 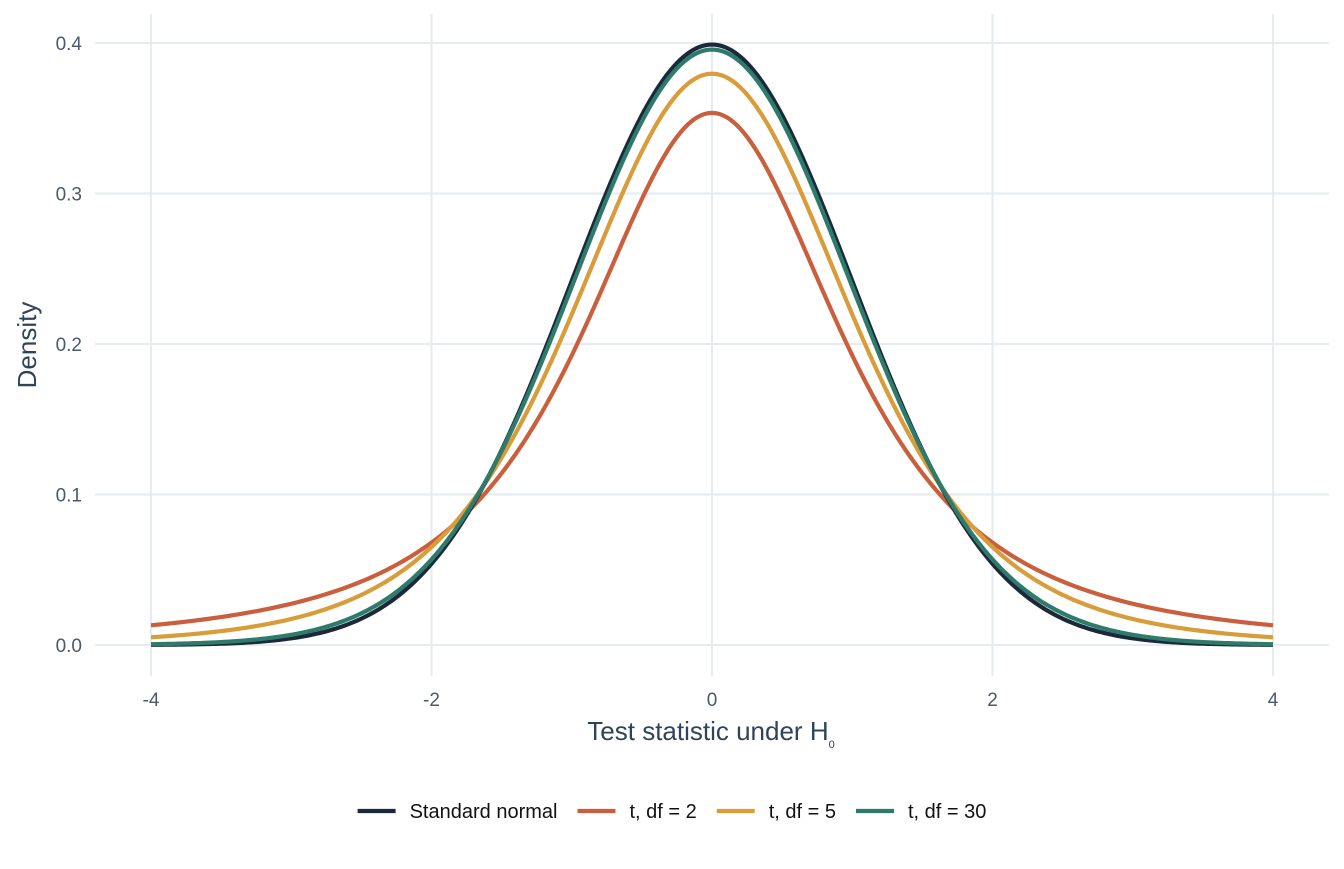 What do you see at coordinates (69, 646) in the screenshot?
I see `y-tick-label: 0.0` at bounding box center [69, 646].